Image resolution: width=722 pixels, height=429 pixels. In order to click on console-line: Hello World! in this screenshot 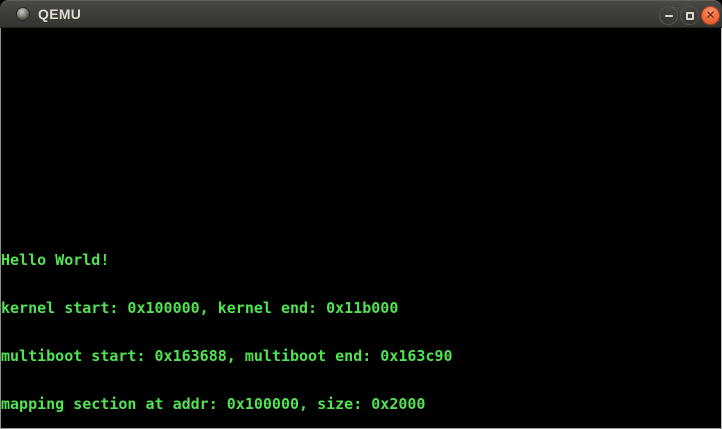, I will do `click(55, 260)`.